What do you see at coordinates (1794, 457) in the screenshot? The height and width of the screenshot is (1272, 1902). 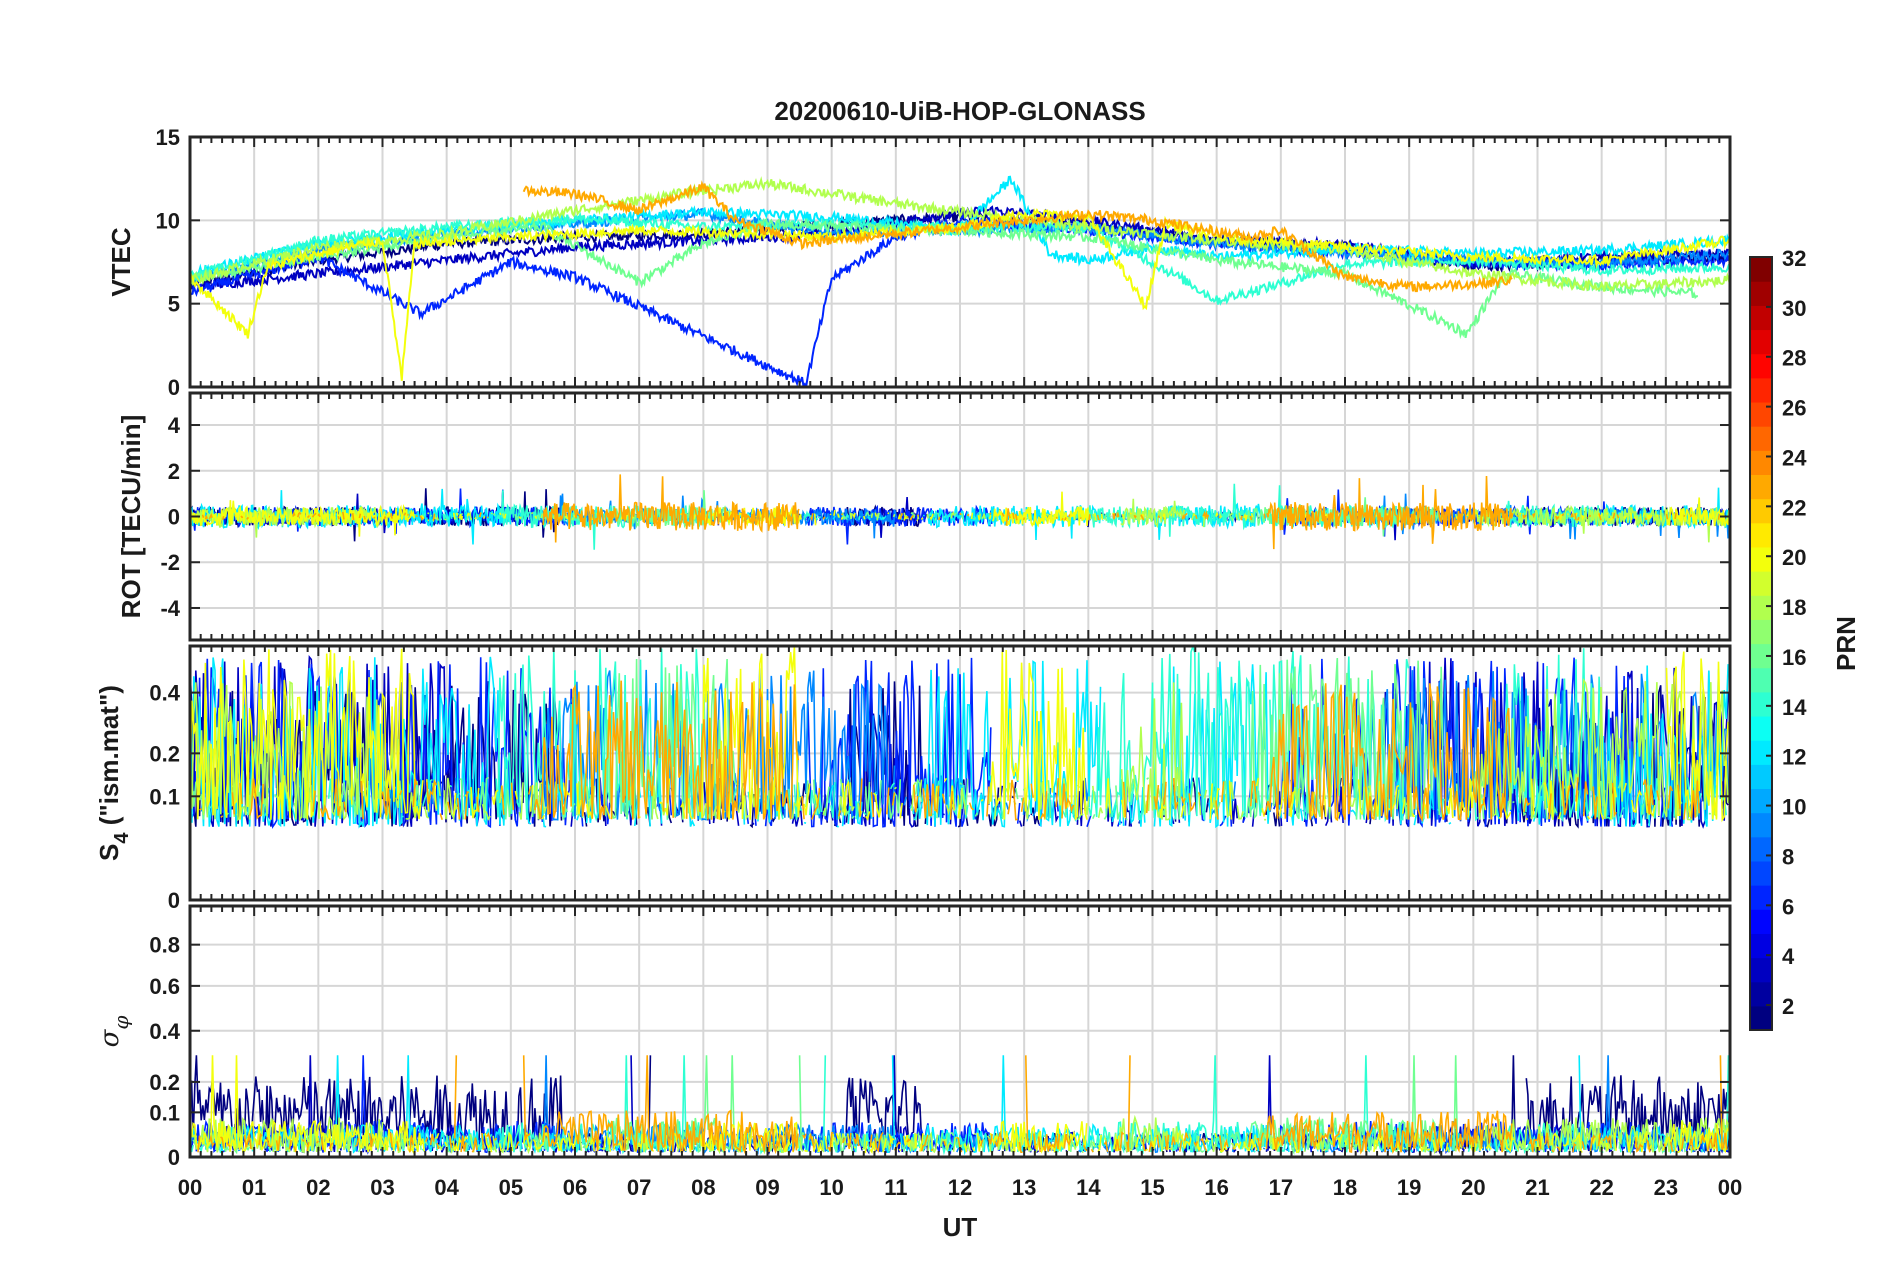 I see `colorbar-tick-label: 24` at bounding box center [1794, 457].